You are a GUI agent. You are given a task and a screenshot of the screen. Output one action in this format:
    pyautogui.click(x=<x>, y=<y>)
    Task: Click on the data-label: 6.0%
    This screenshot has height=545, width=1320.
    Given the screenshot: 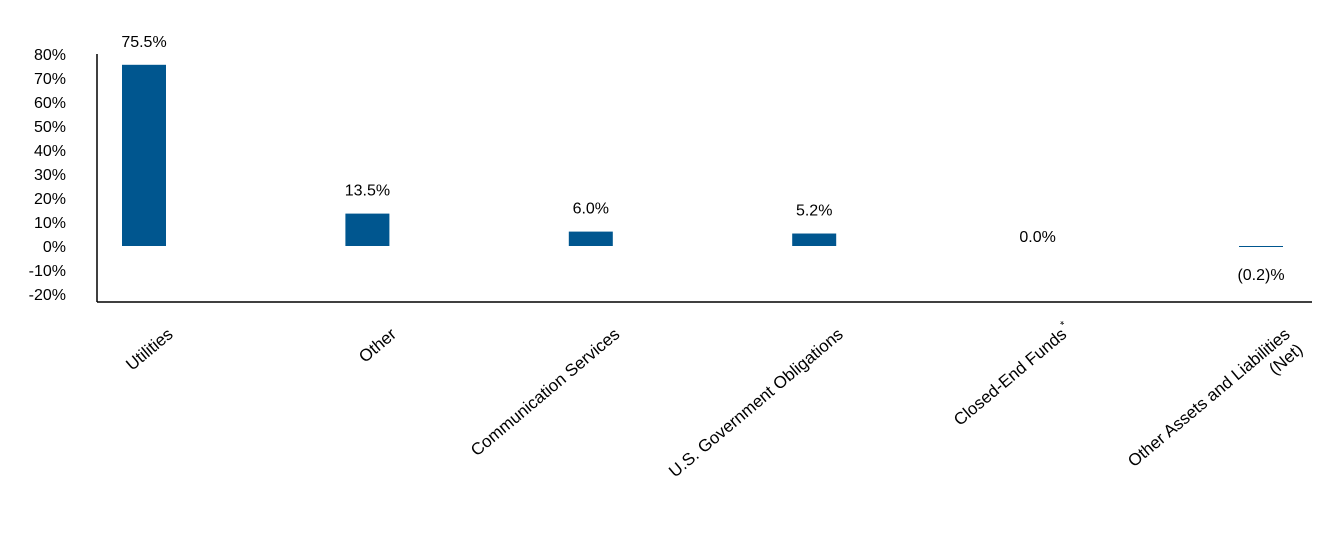 What is the action you would take?
    pyautogui.click(x=591, y=209)
    